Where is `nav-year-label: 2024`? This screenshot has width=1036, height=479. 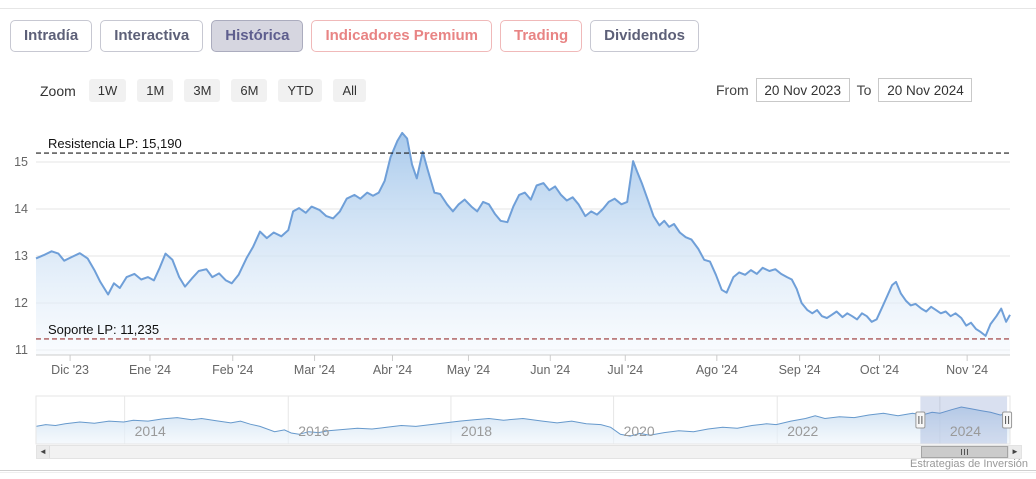 nav-year-label: 2024 is located at coordinates (965, 431).